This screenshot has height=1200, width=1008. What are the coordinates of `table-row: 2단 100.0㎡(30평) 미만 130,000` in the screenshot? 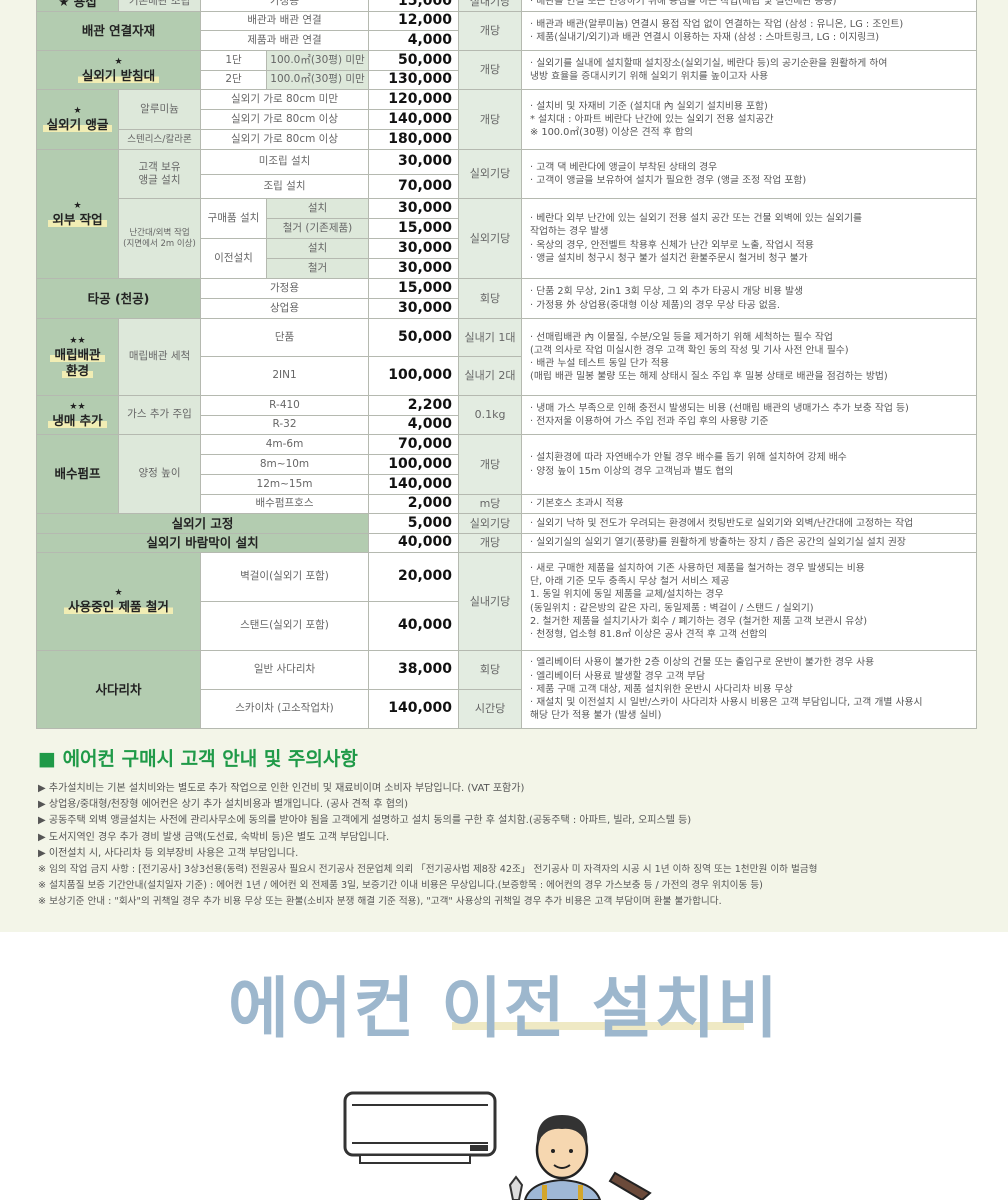 It's located at (507, 80).